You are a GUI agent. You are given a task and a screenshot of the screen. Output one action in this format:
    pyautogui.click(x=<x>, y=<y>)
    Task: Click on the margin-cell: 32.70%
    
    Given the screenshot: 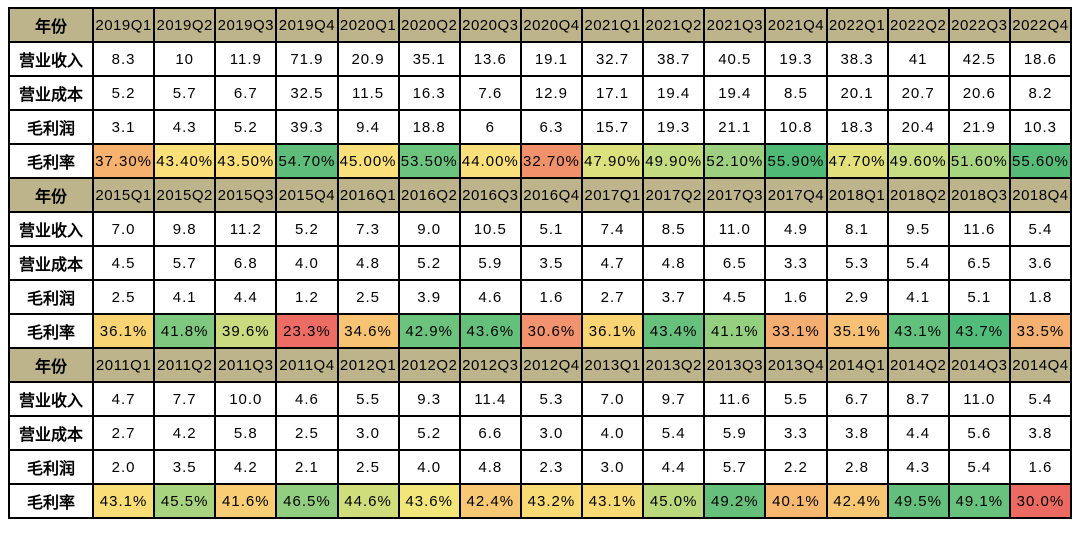 What is the action you would take?
    pyautogui.click(x=551, y=161)
    